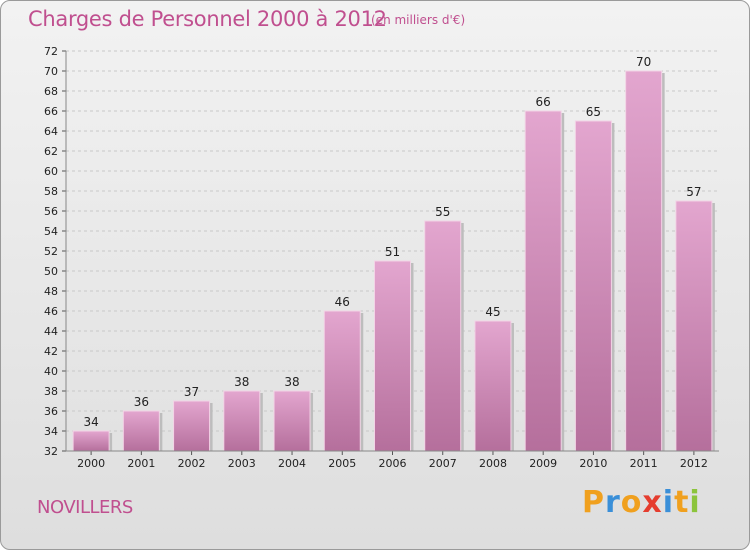  Describe the element at coordinates (593, 502) in the screenshot. I see `logo-letter: P` at that location.